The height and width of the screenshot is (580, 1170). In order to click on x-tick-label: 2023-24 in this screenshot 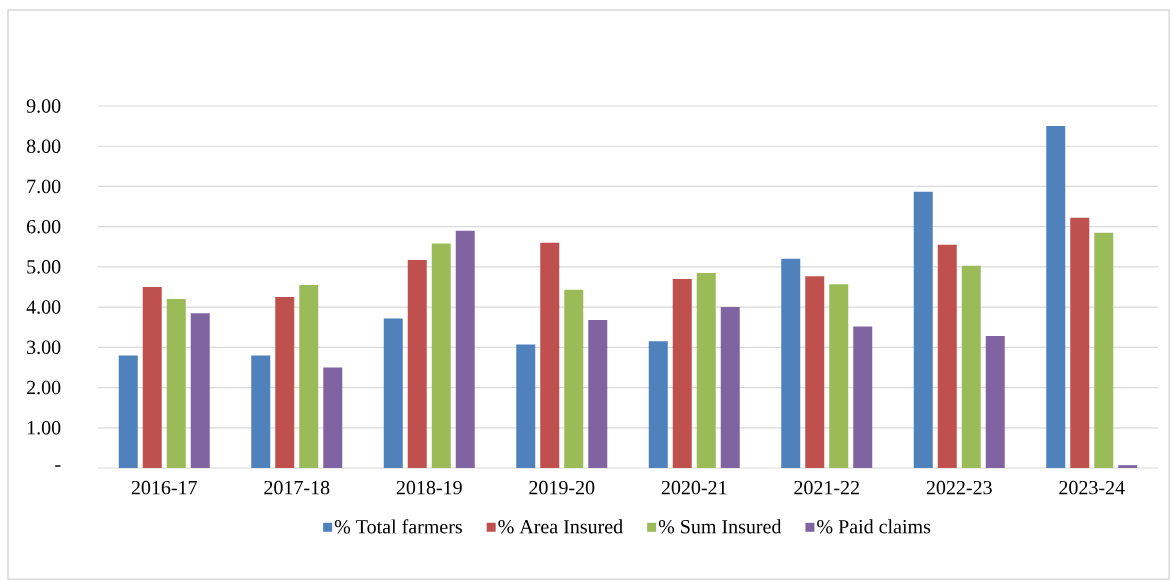, I will do `click(1092, 487)`.